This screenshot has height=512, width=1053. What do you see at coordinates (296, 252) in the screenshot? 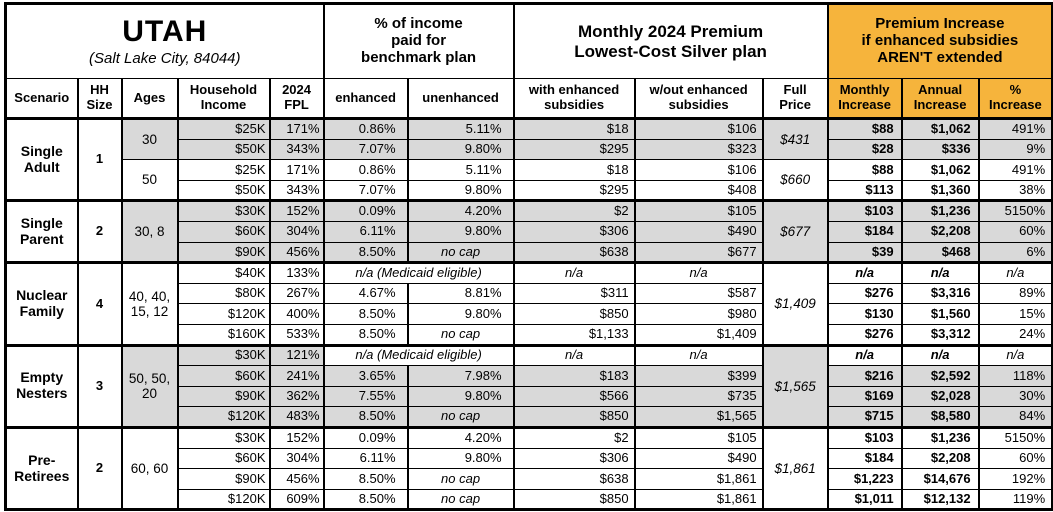
I see `fpl-cell: 456%` at bounding box center [296, 252].